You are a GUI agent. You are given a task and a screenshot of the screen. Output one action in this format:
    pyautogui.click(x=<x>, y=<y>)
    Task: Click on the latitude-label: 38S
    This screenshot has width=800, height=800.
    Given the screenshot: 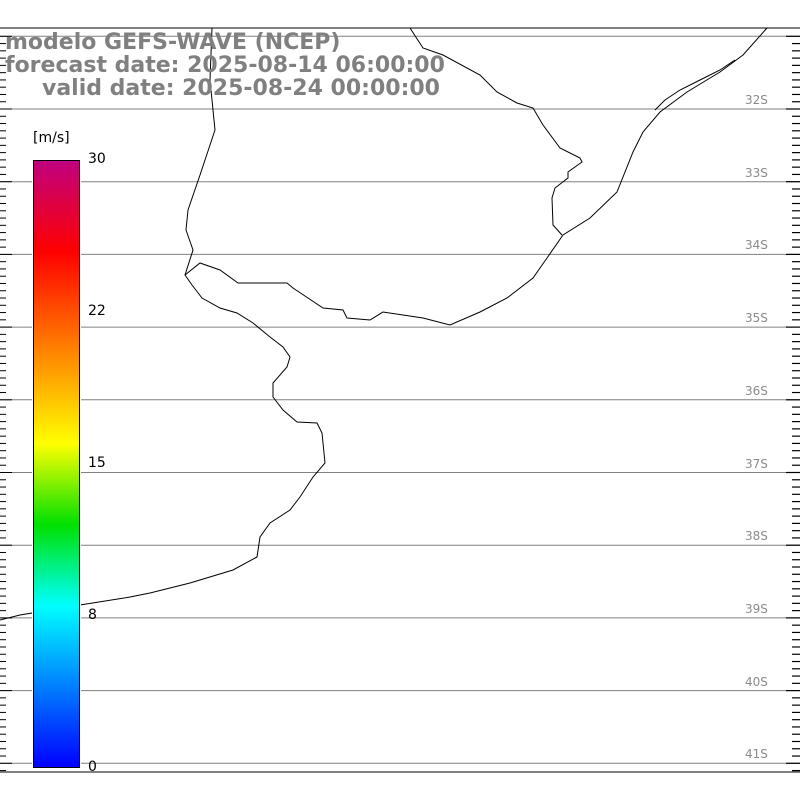 What is the action you would take?
    pyautogui.click(x=756, y=536)
    